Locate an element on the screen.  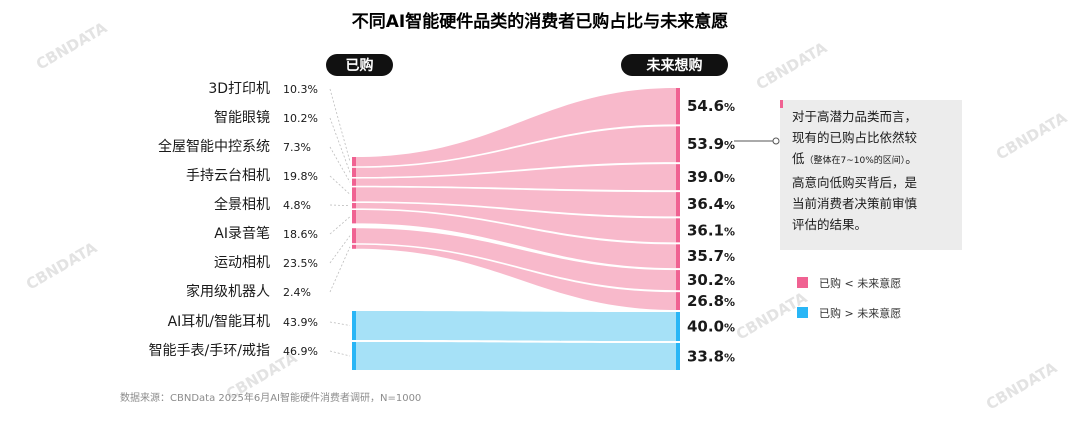
category-label: 家用级机器人 is located at coordinates (228, 291).